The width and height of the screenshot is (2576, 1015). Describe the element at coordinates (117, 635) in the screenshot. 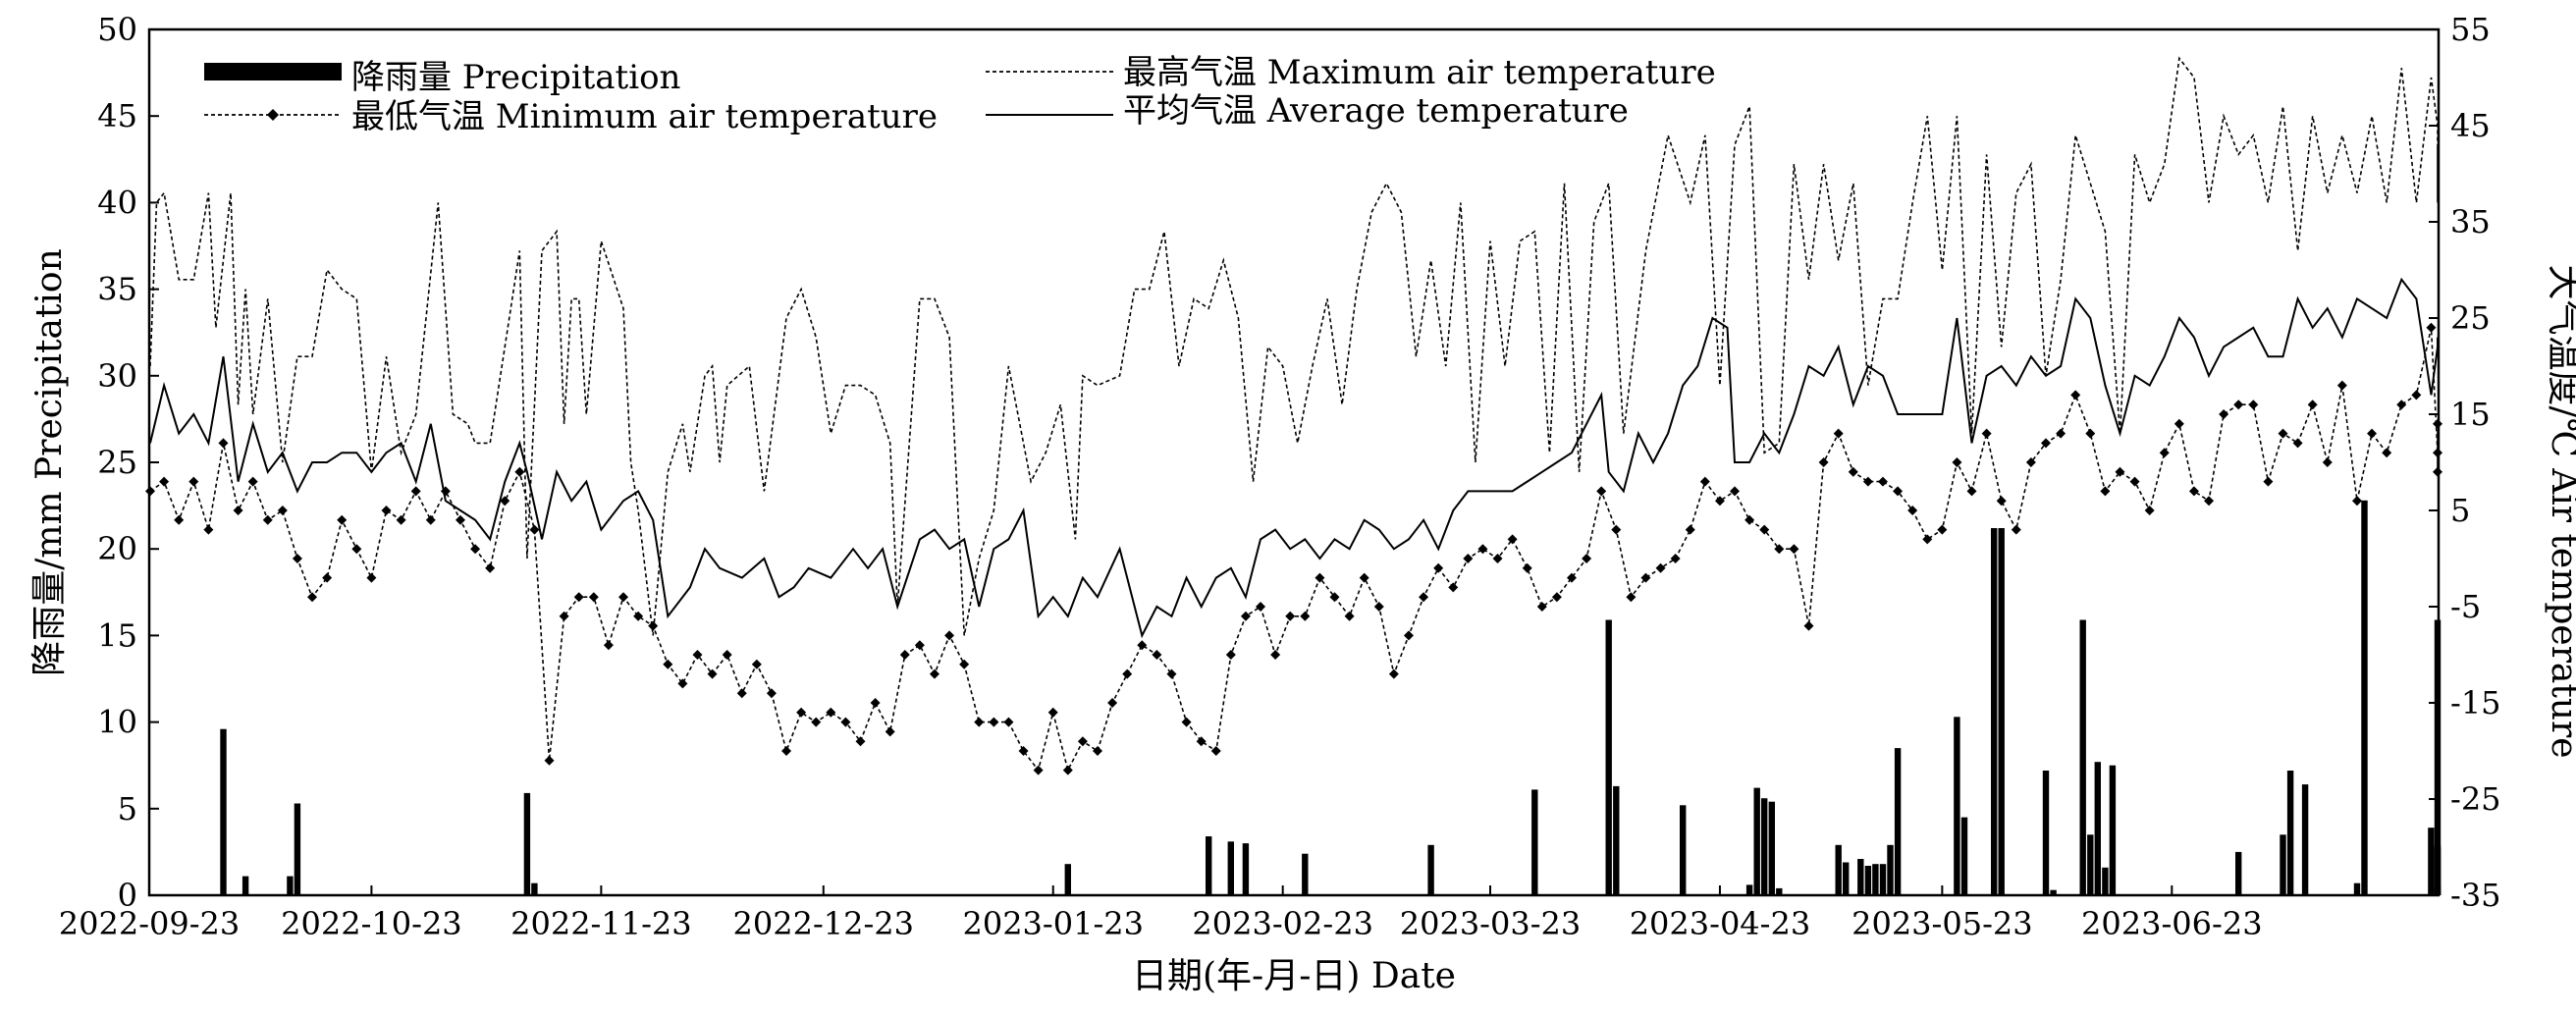

I see `y-left-tick-label: 15` at that location.